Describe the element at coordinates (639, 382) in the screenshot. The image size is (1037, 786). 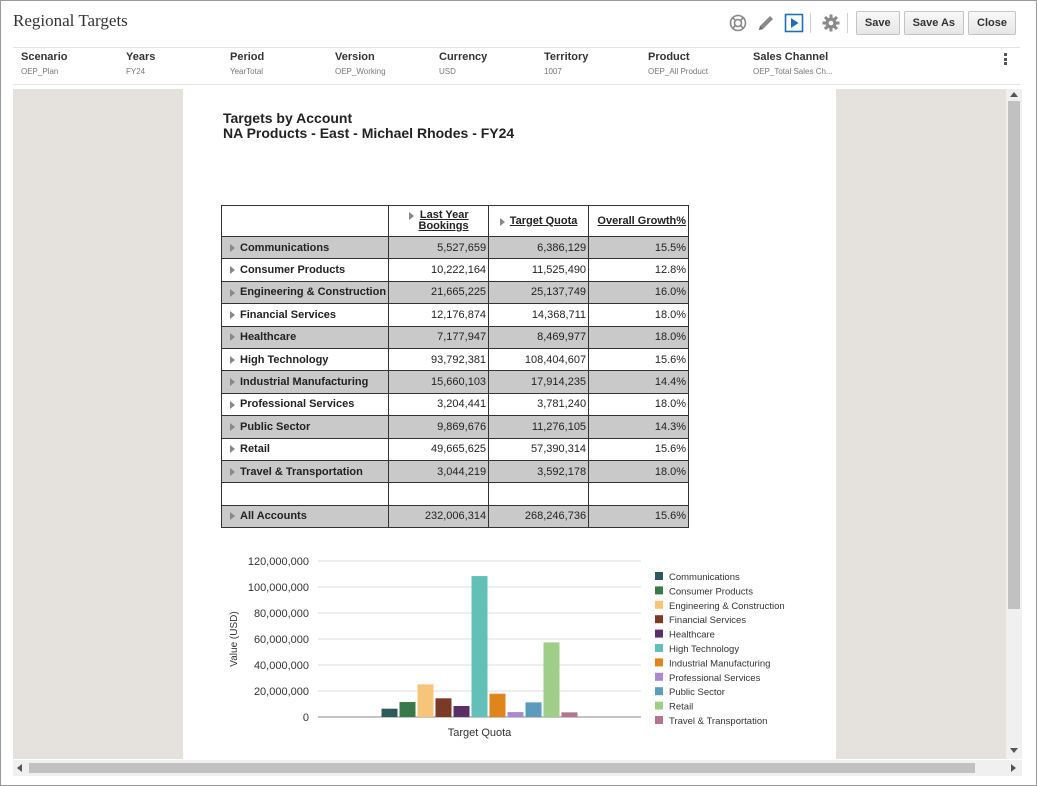
I see `growth-cell: 14.4%` at that location.